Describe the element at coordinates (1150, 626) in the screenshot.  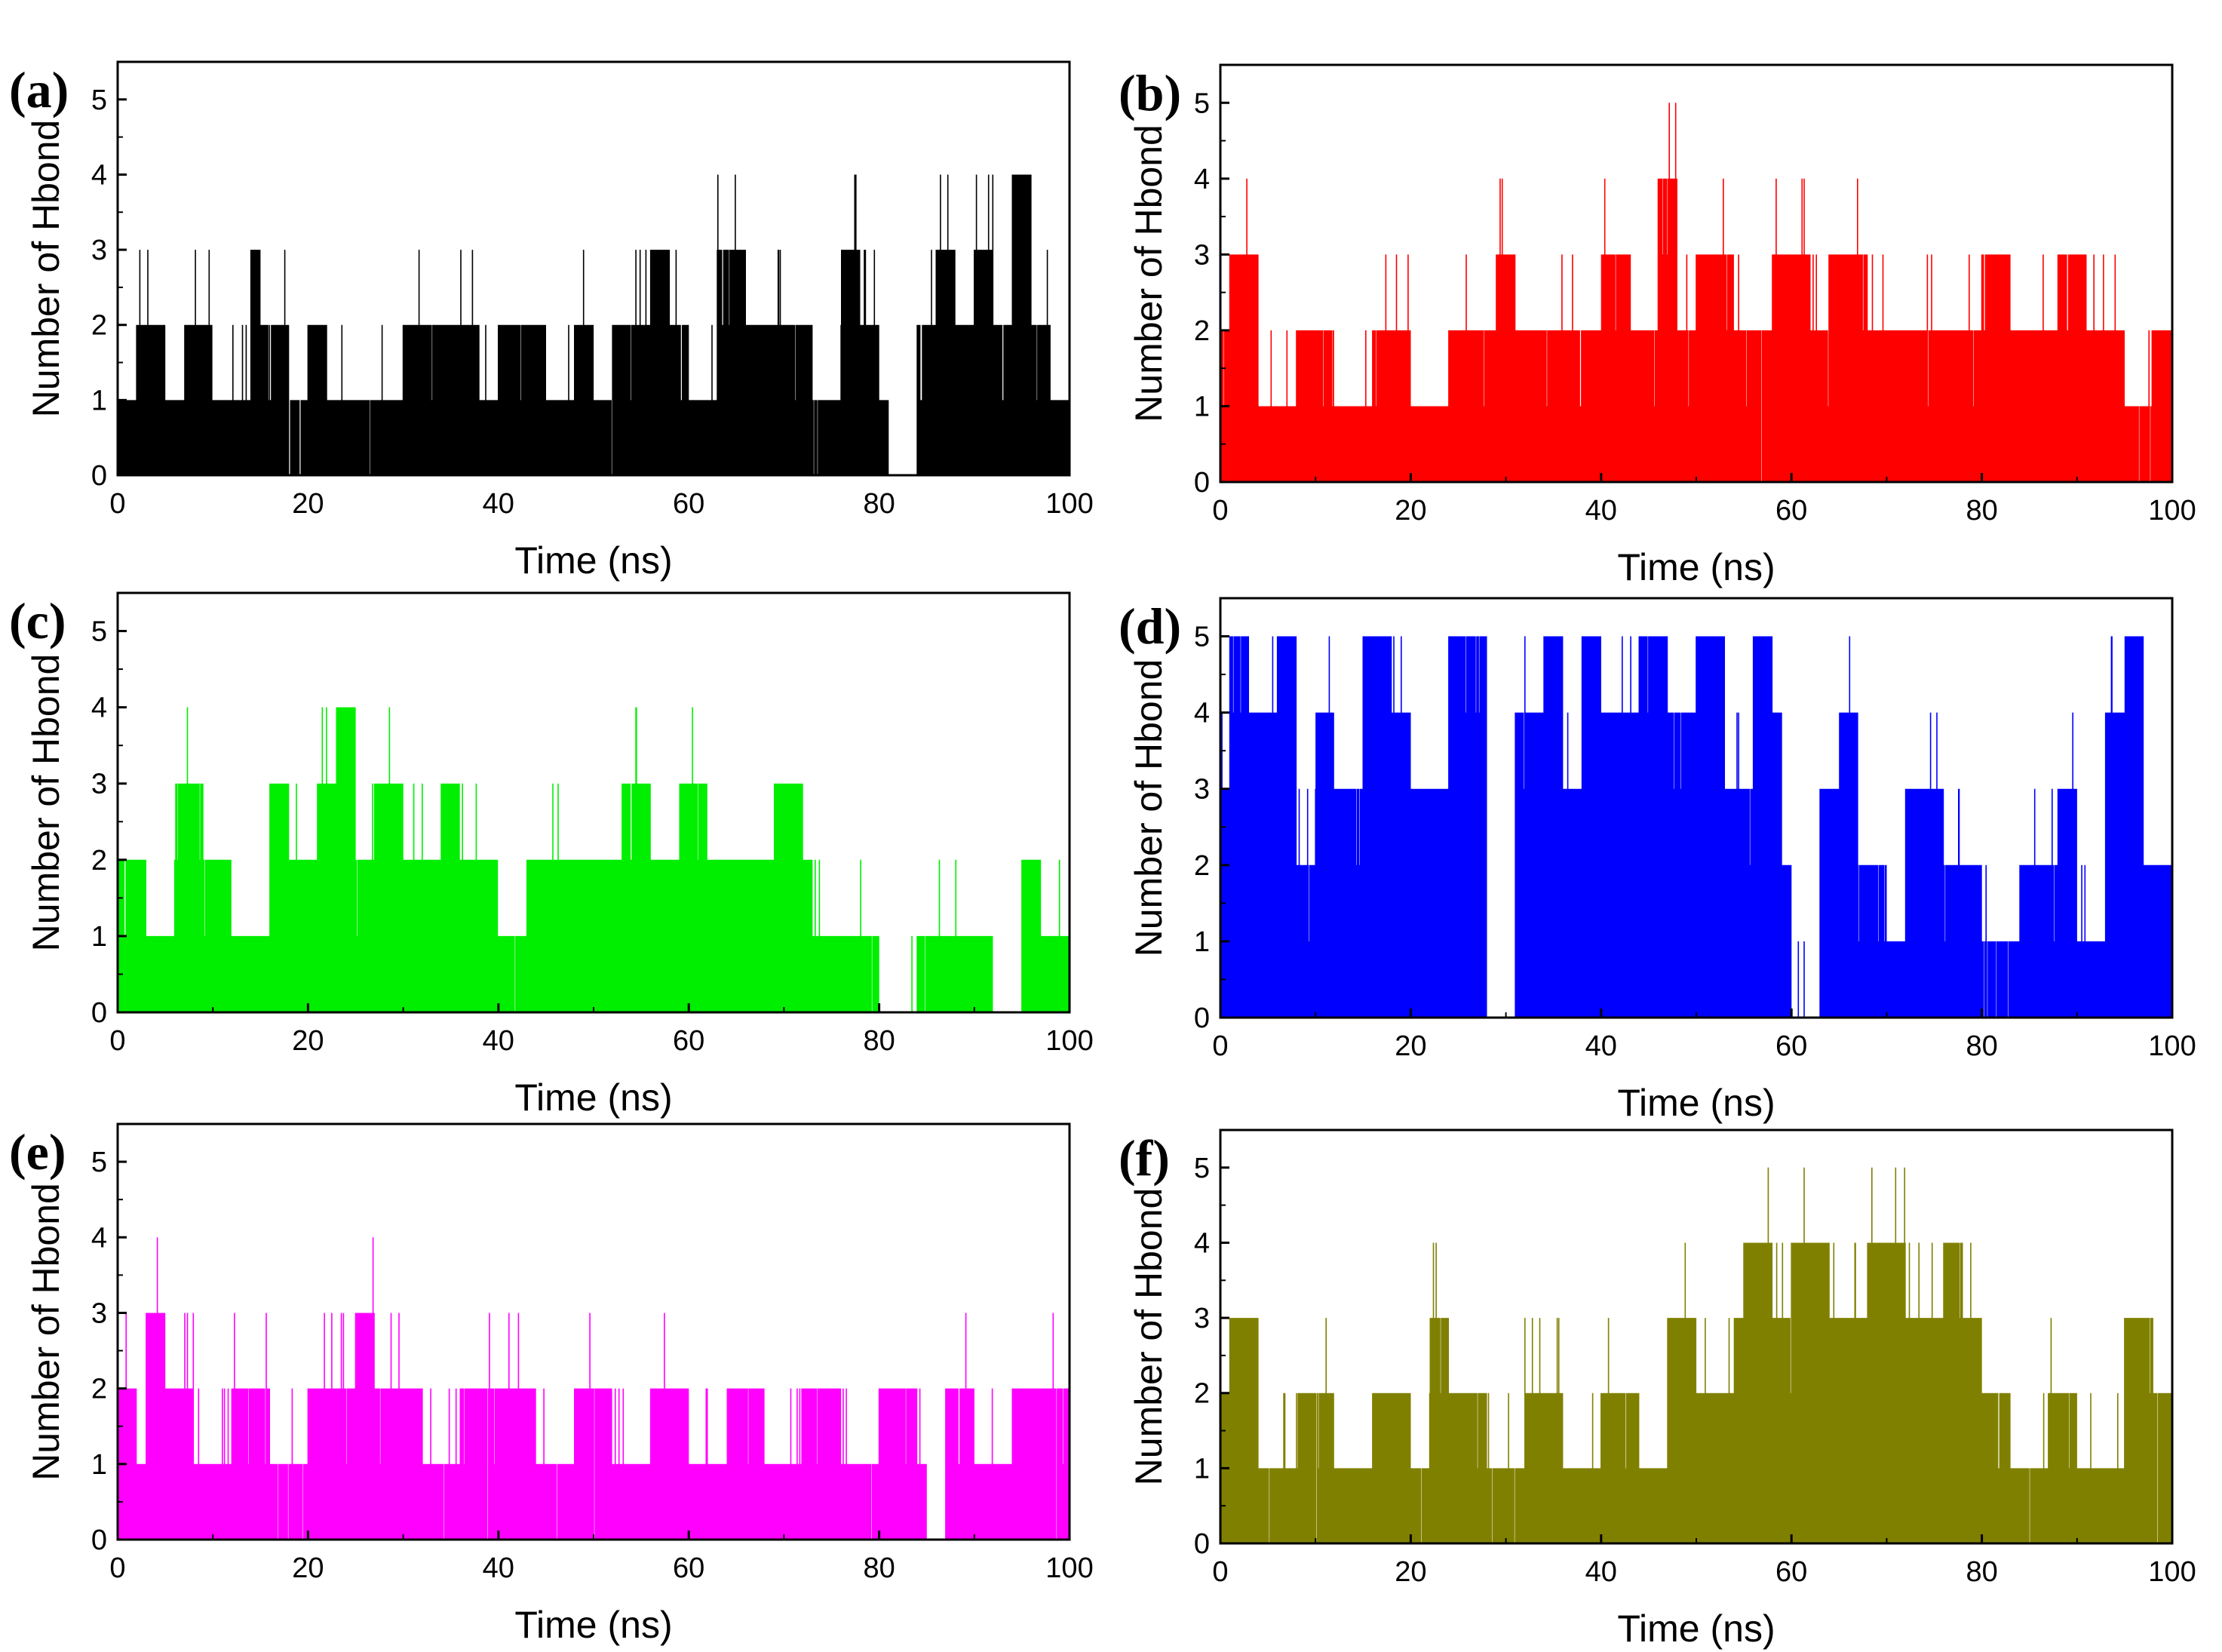
I see `panel-label: (d)` at that location.